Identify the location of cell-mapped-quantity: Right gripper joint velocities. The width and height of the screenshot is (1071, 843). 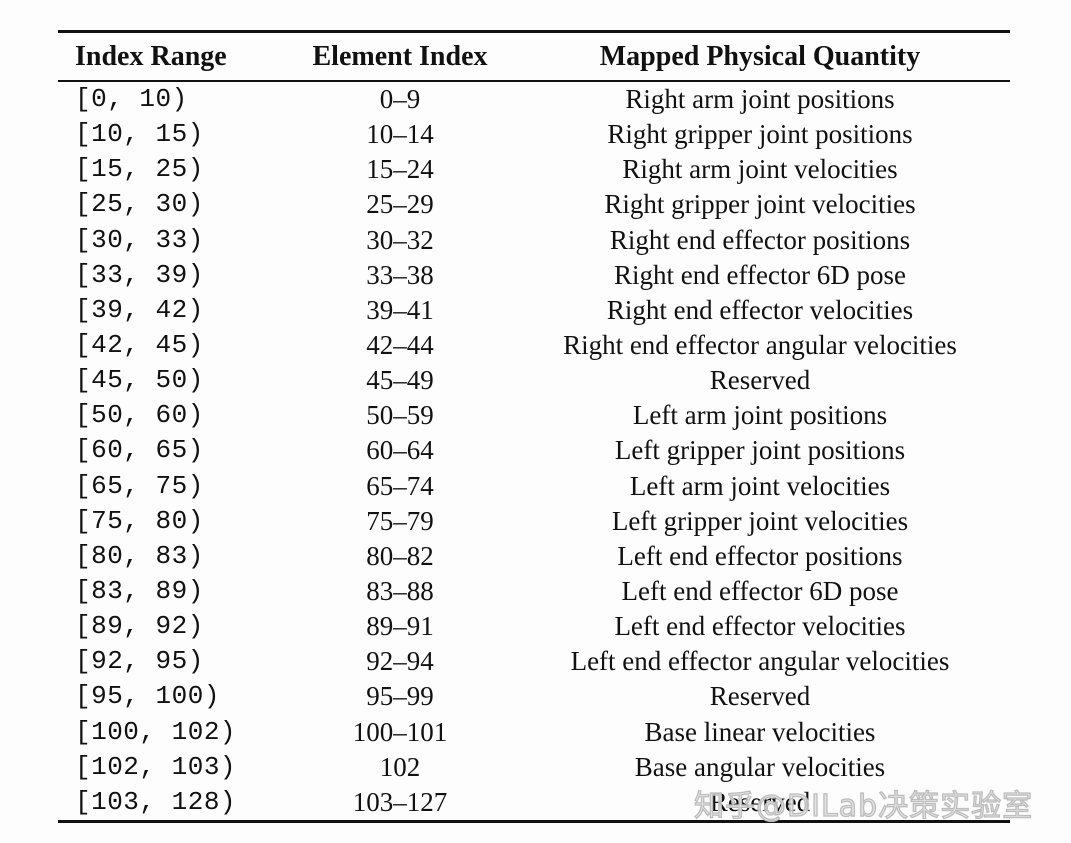
(760, 204).